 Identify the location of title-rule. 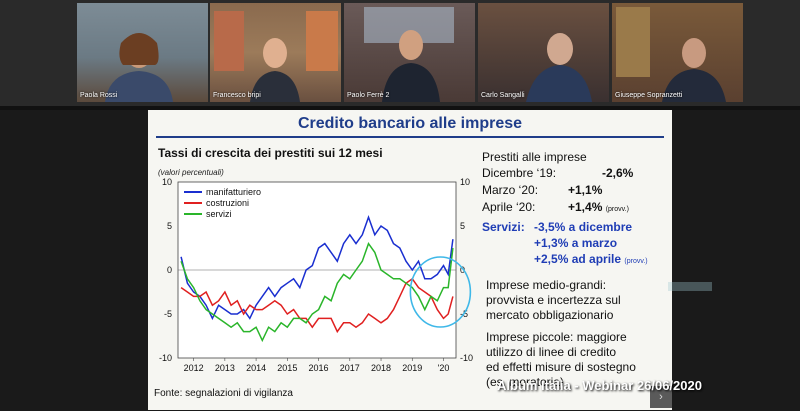
(410, 137).